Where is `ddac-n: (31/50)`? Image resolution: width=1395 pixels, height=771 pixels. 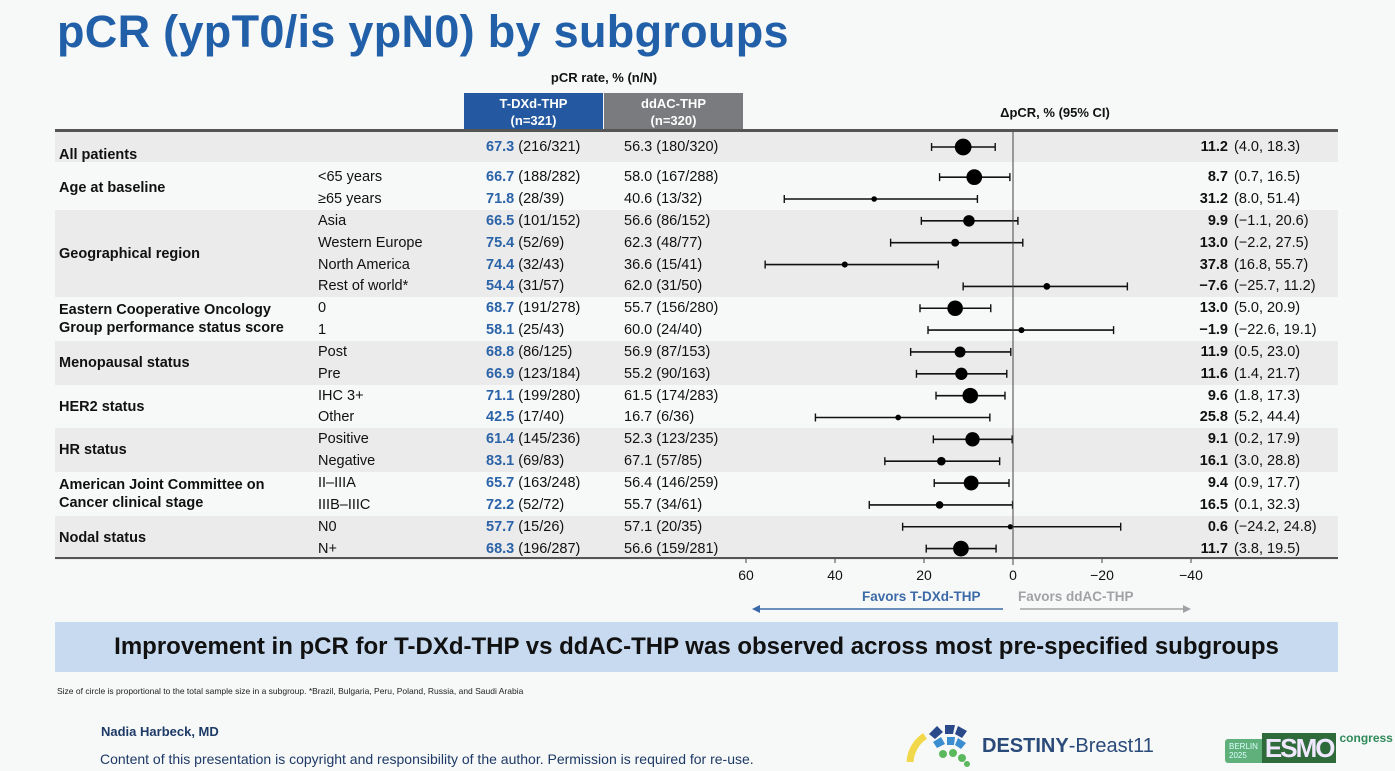 ddac-n: (31/50) is located at coordinates (677, 286).